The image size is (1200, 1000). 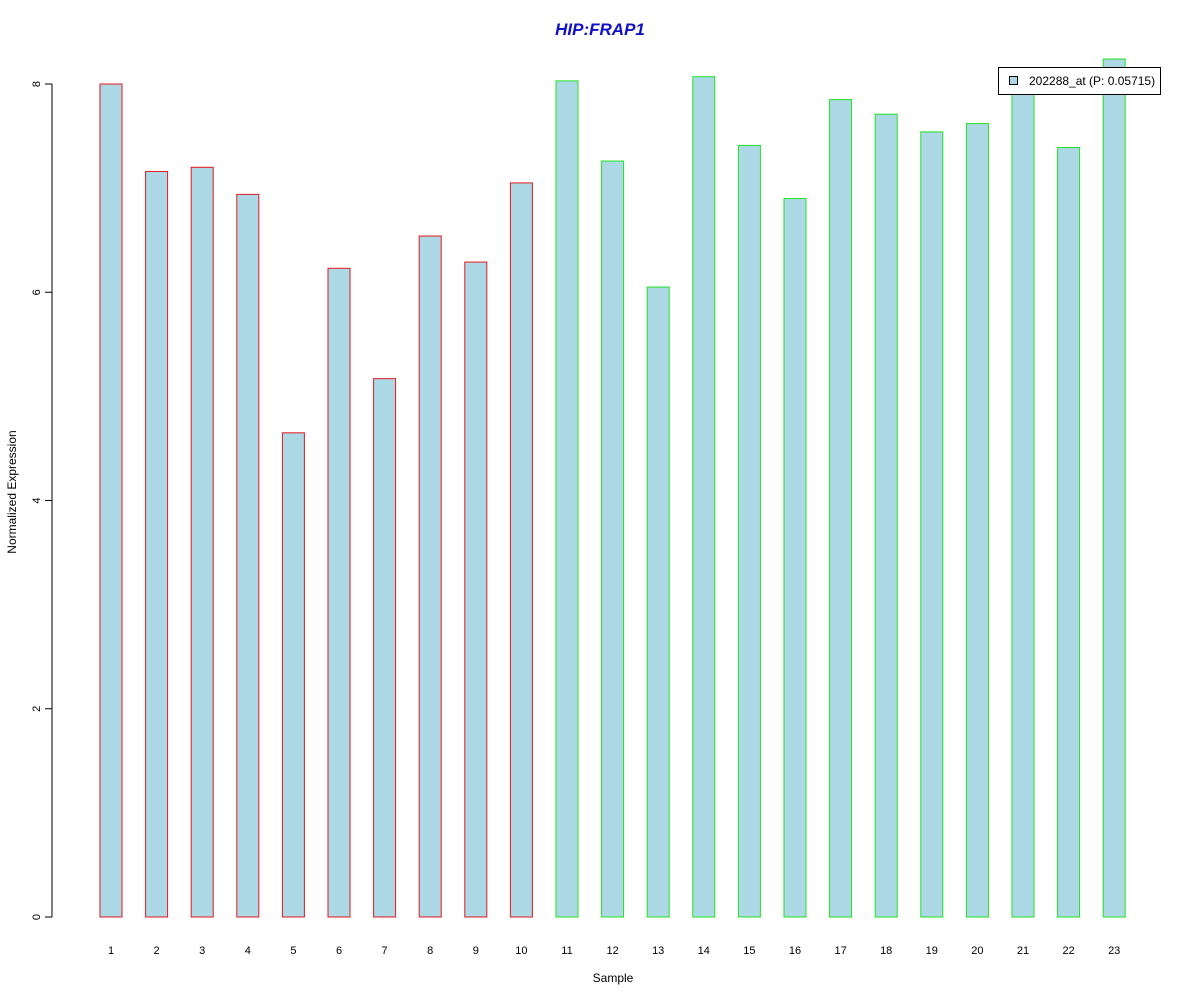 What do you see at coordinates (566, 951) in the screenshot?
I see `x-tick-label: 11` at bounding box center [566, 951].